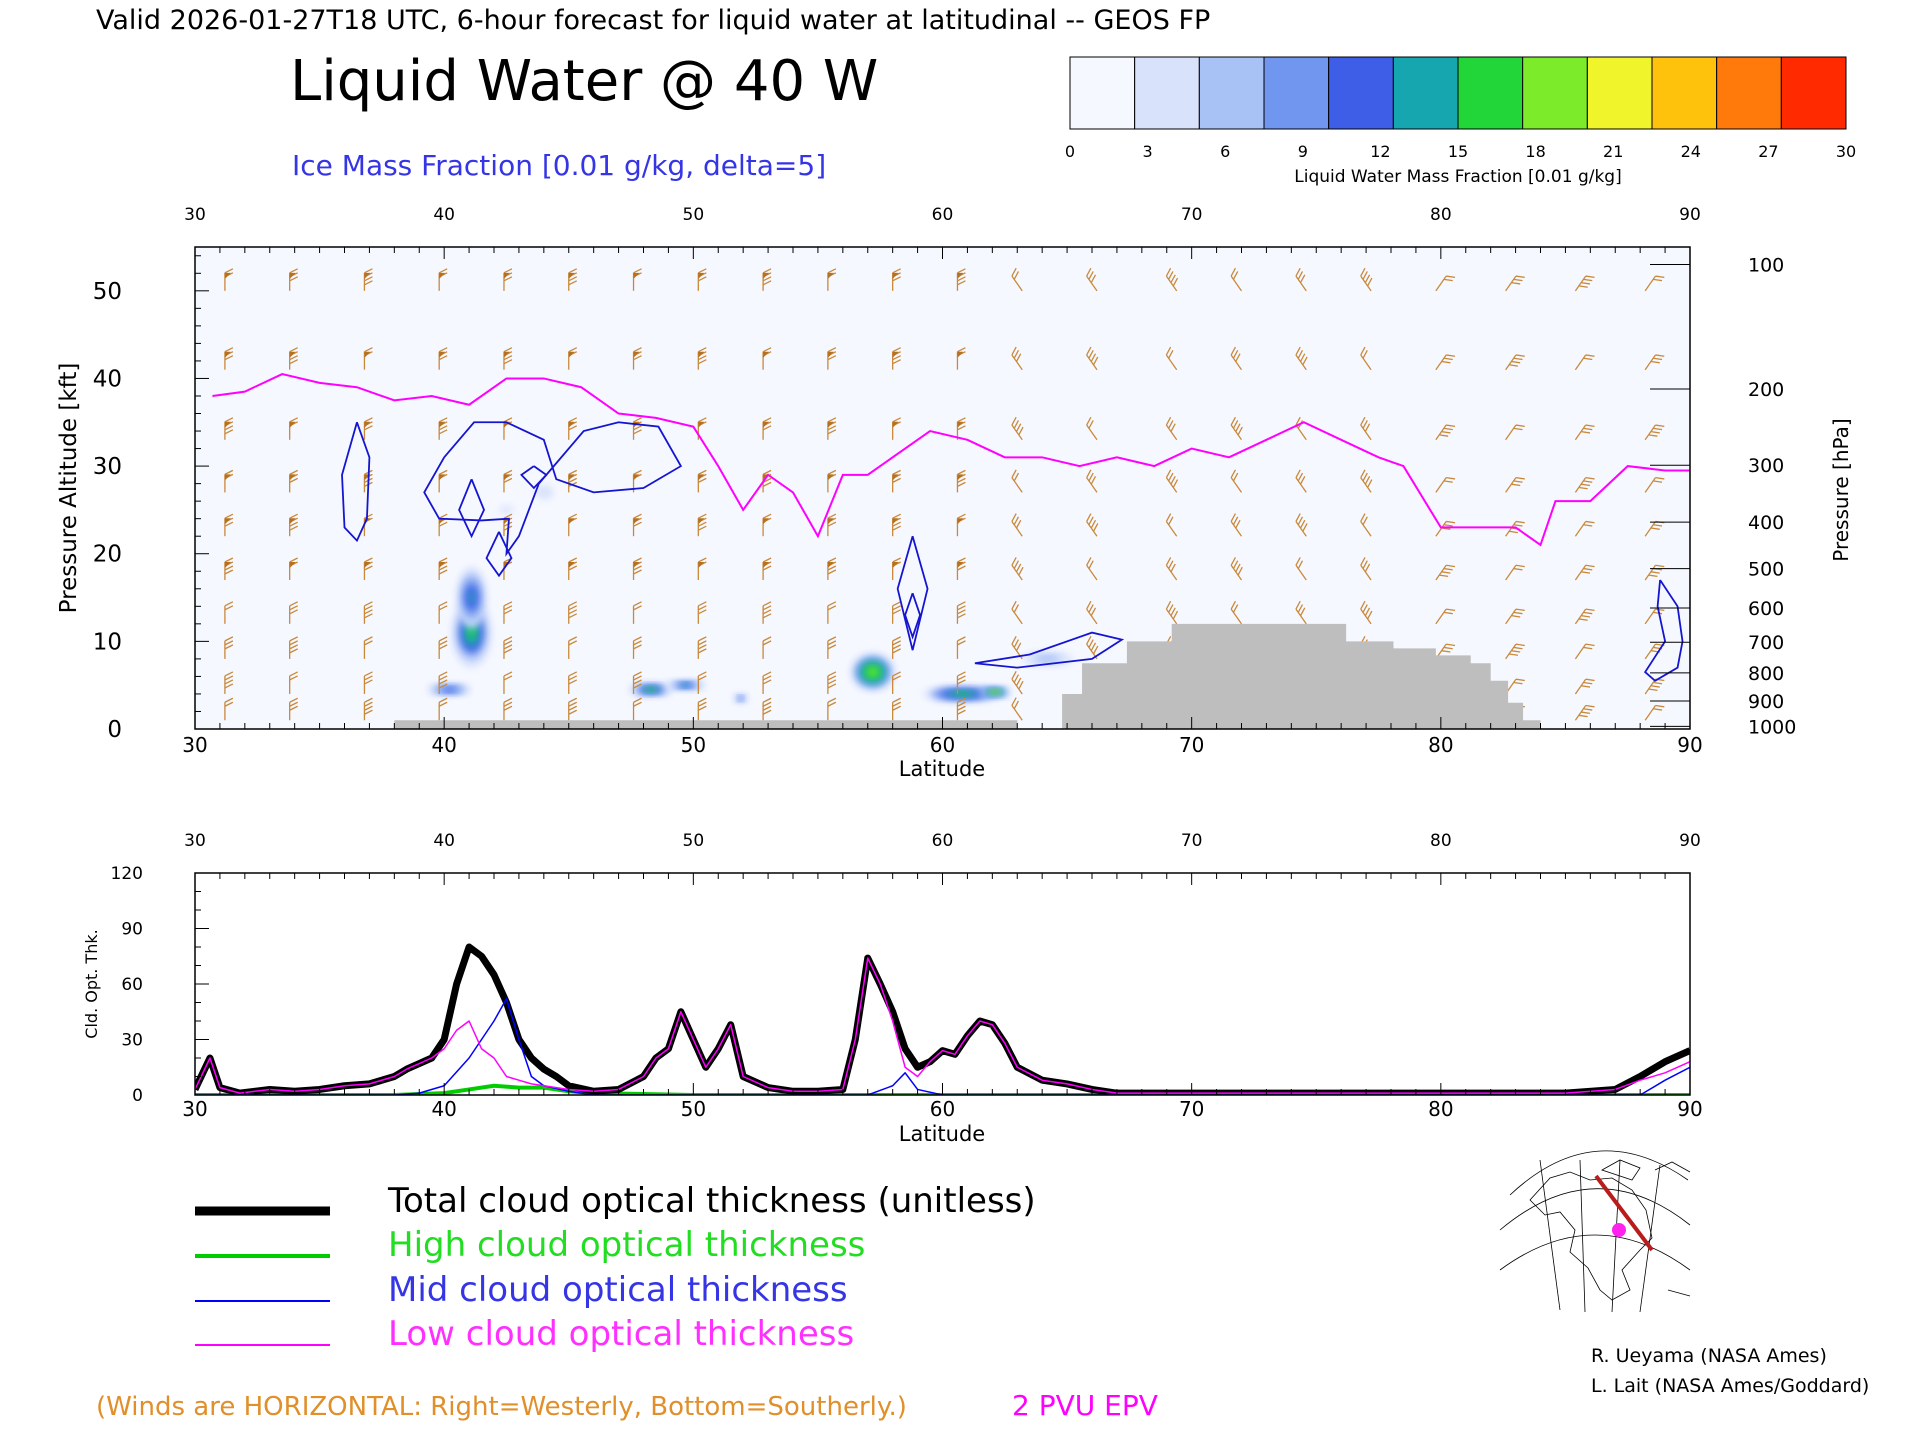  What do you see at coordinates (942, 1109) in the screenshot?
I see `bottom-lat-tick-label: 60` at bounding box center [942, 1109].